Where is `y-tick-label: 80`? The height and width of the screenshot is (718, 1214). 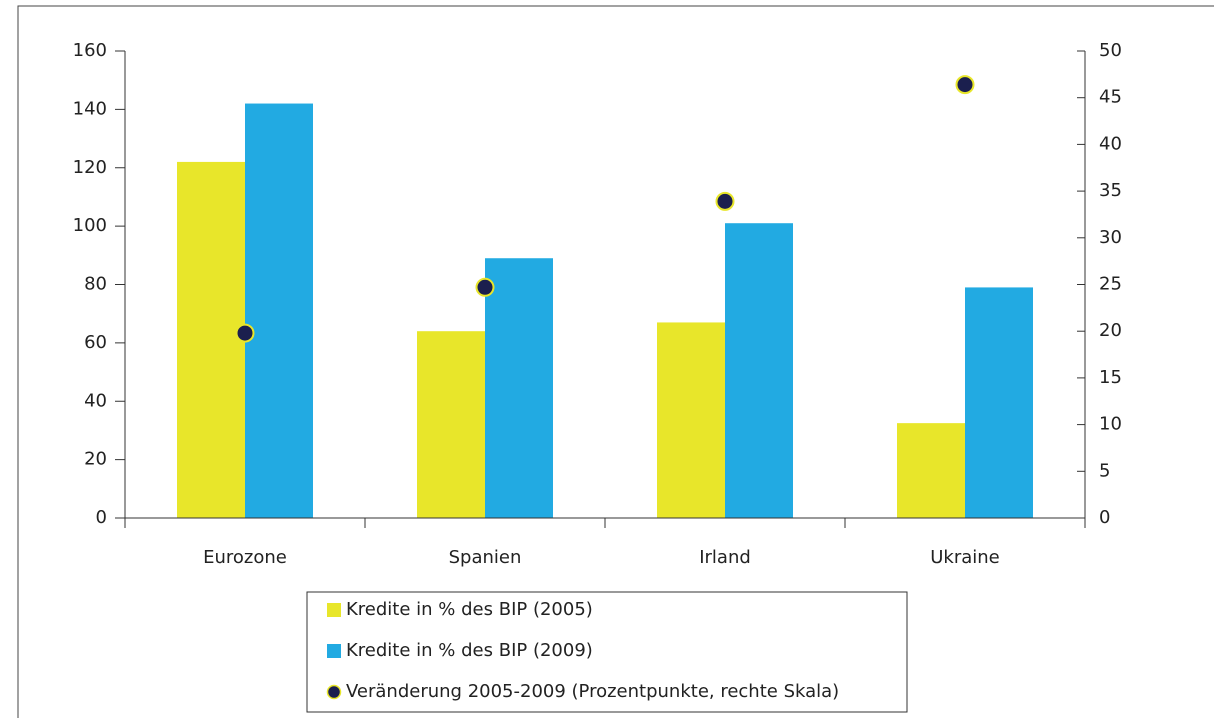 y-tick-label: 80 is located at coordinates (95, 284).